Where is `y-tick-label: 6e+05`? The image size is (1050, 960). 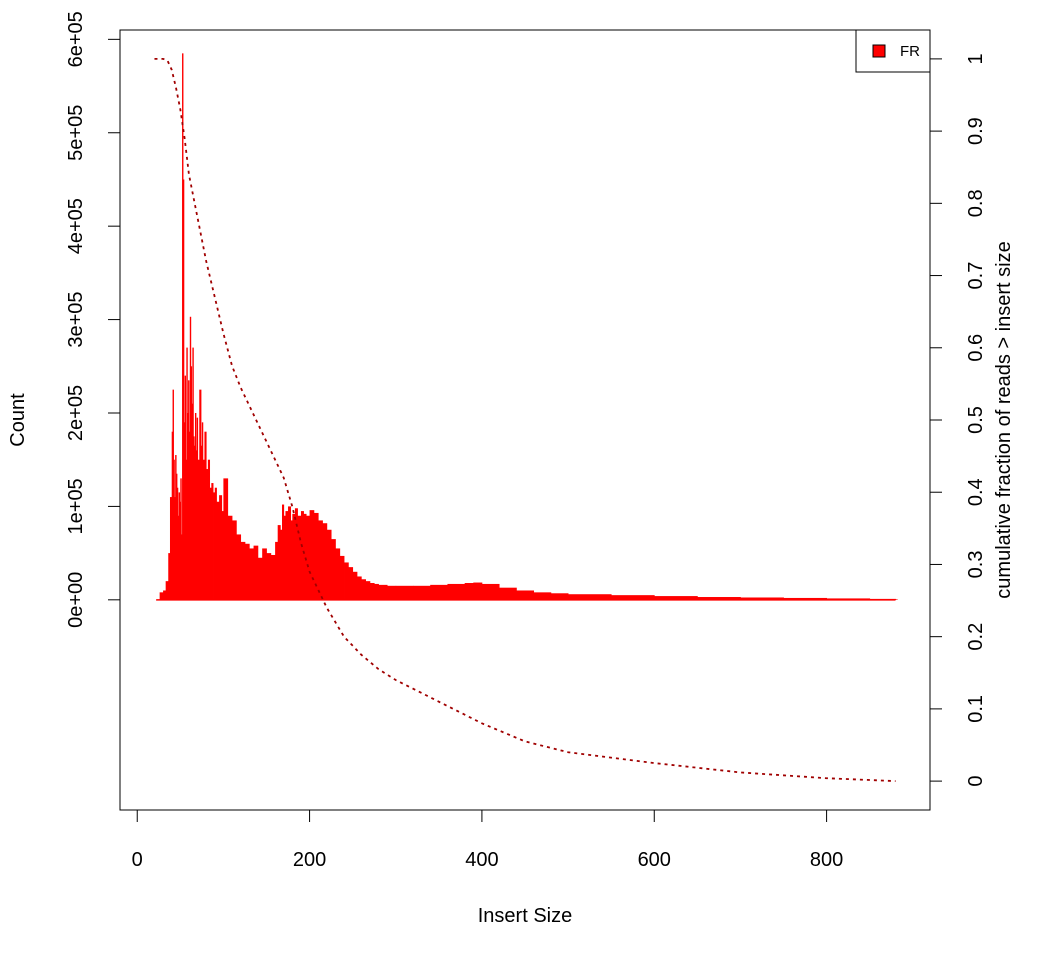 y-tick-label: 6e+05 is located at coordinates (76, 39).